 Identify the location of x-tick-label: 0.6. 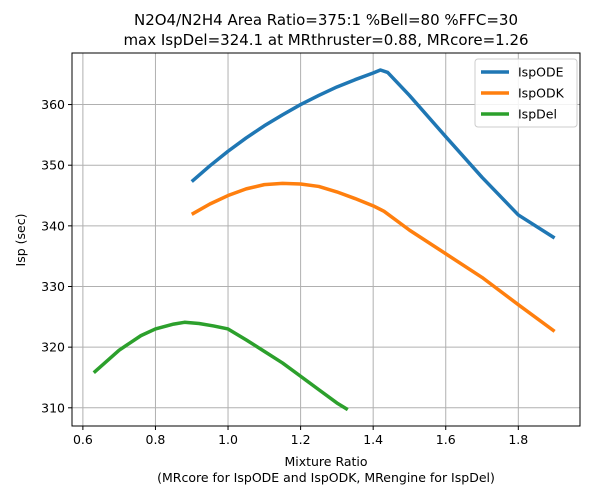
(83, 439).